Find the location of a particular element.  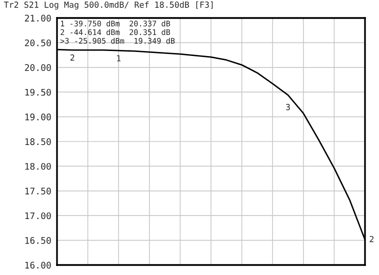

y-tick-label: 19.00 is located at coordinates (38, 117).